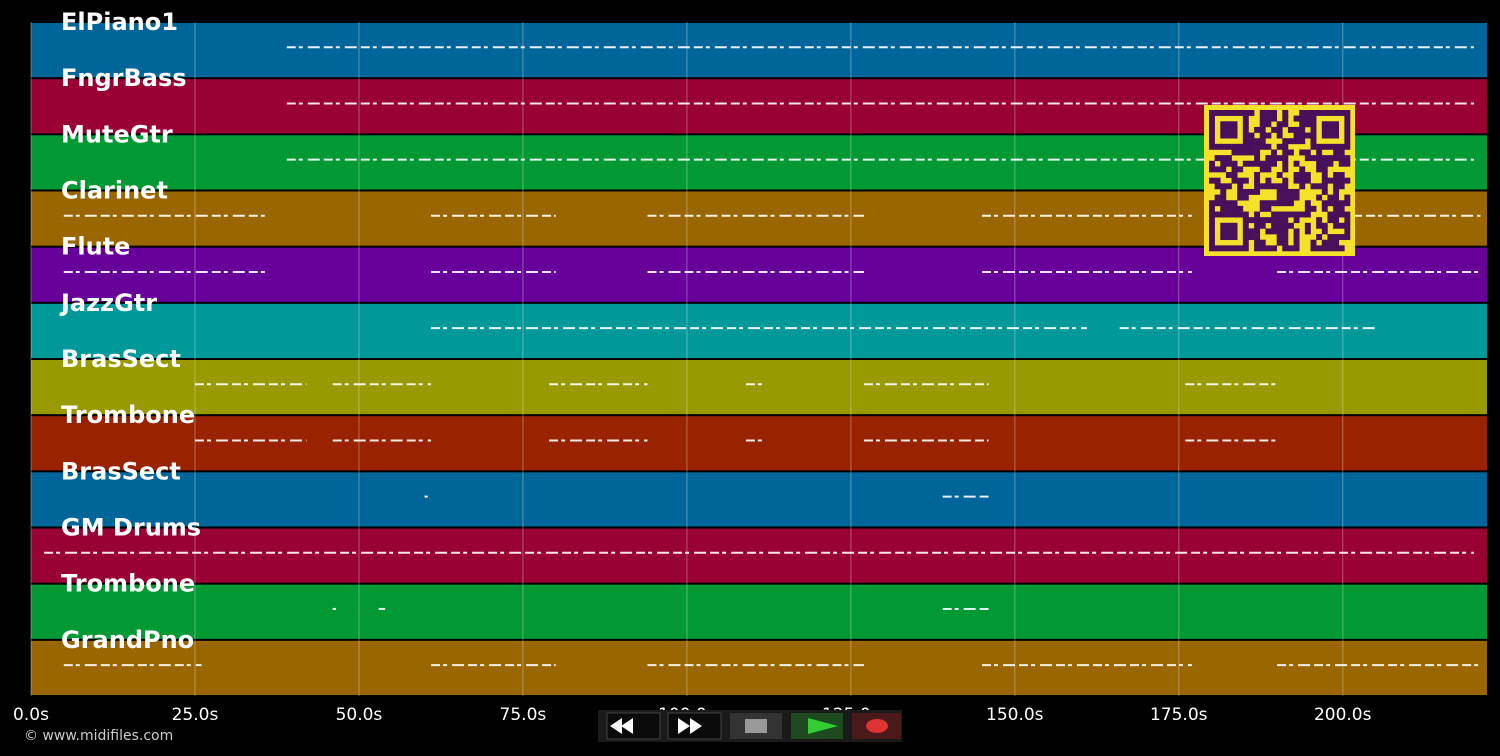  Describe the element at coordinates (114, 191) in the screenshot. I see `track-name: Clarinet` at that location.